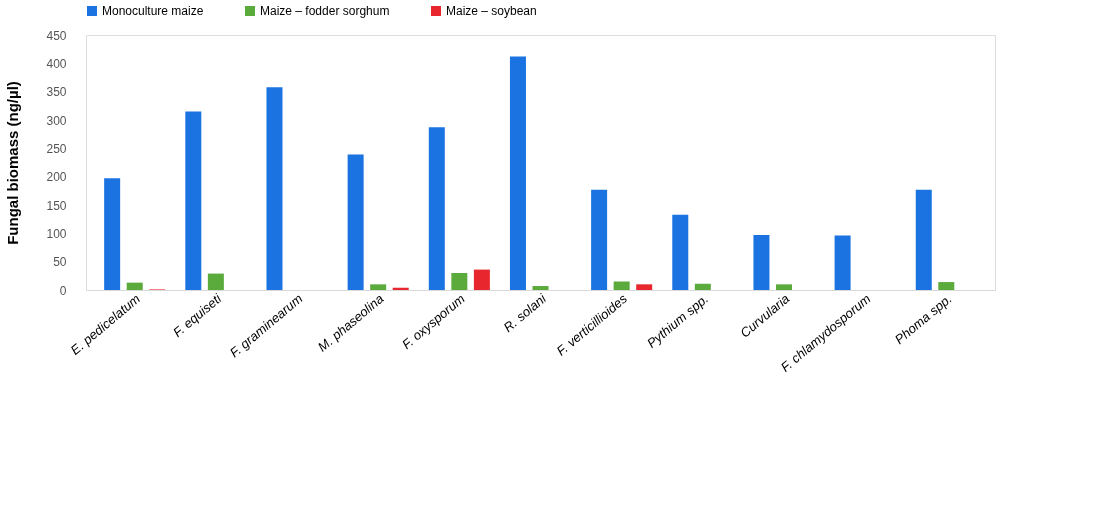 Image resolution: width=1110 pixels, height=528 pixels. Describe the element at coordinates (13, 163) in the screenshot. I see `y-axis-title: Fungal biomass (ng/µl)` at that location.